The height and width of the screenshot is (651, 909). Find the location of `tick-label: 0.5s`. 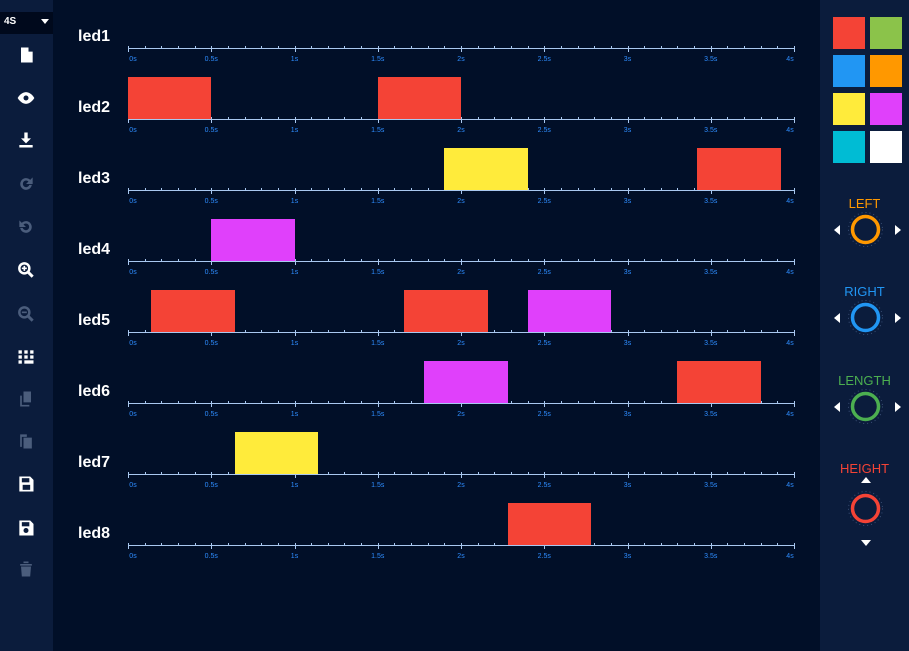

tick-label: 0.5s is located at coordinates (211, 343).